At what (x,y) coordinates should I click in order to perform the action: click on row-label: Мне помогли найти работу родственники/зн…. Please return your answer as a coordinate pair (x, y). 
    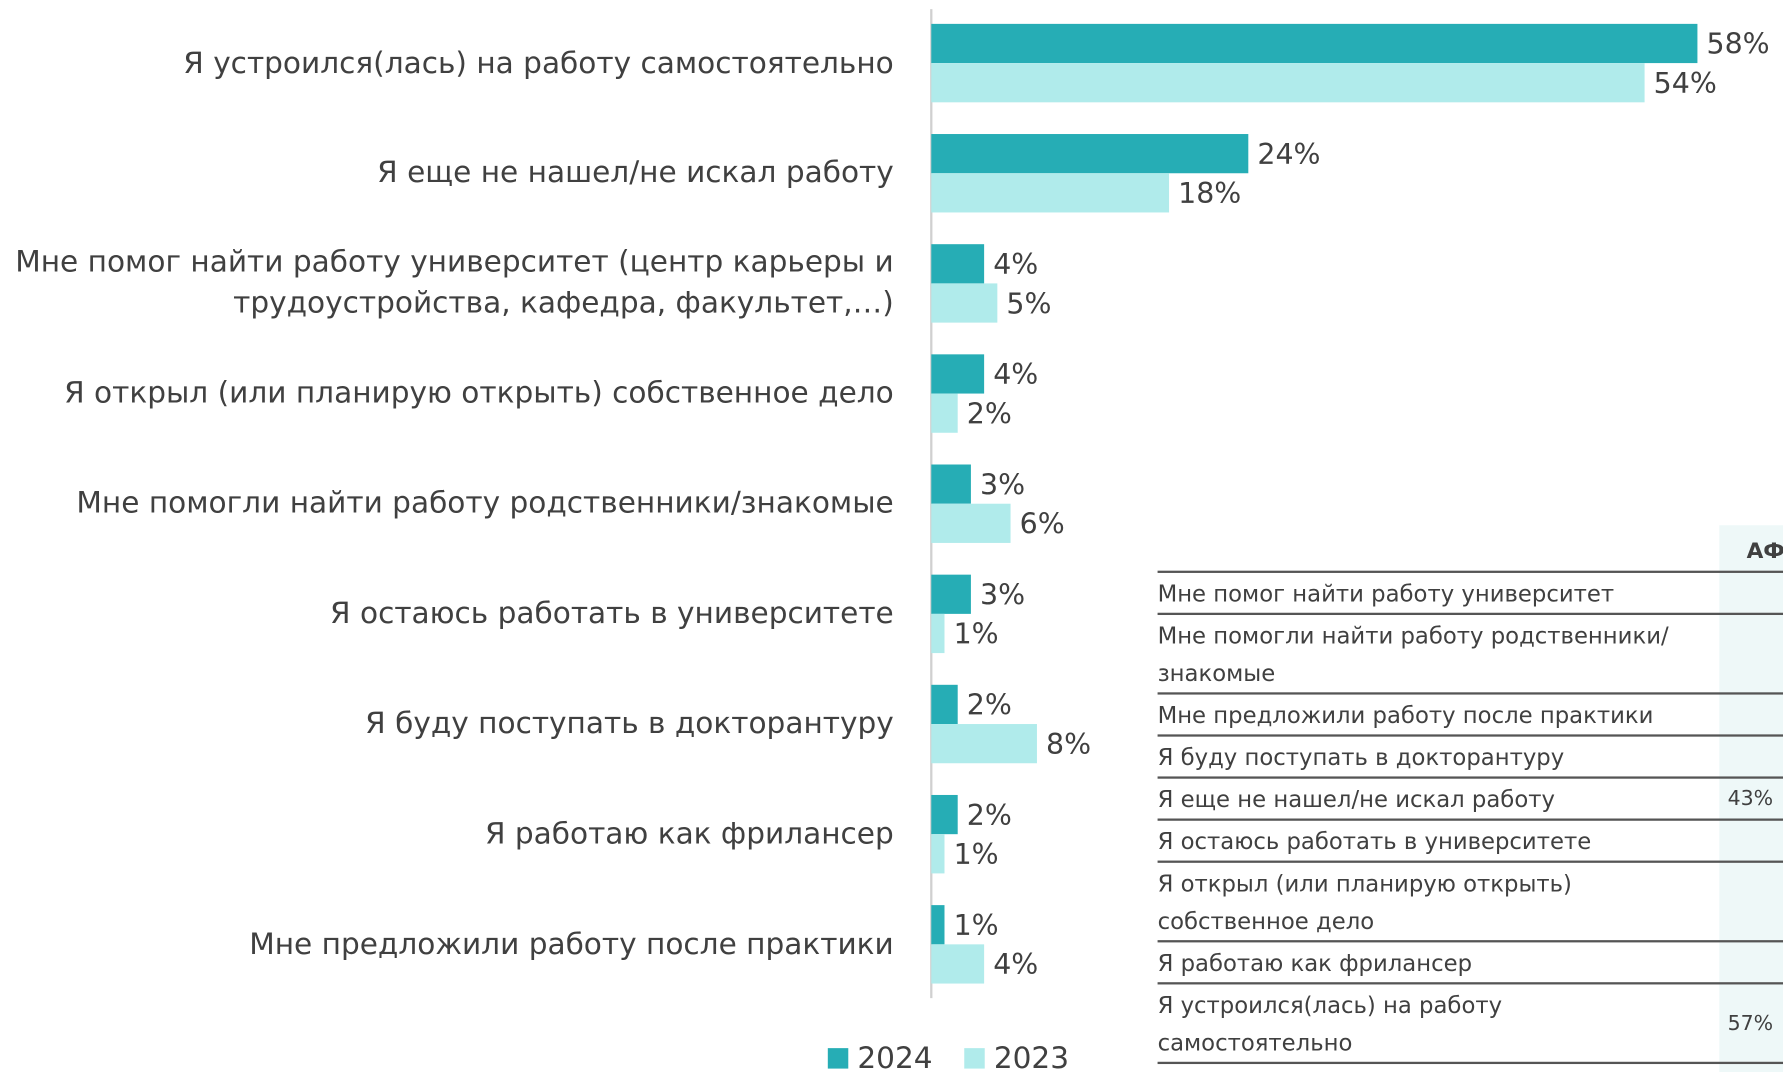
    Looking at the image, I should click on (1413, 654).